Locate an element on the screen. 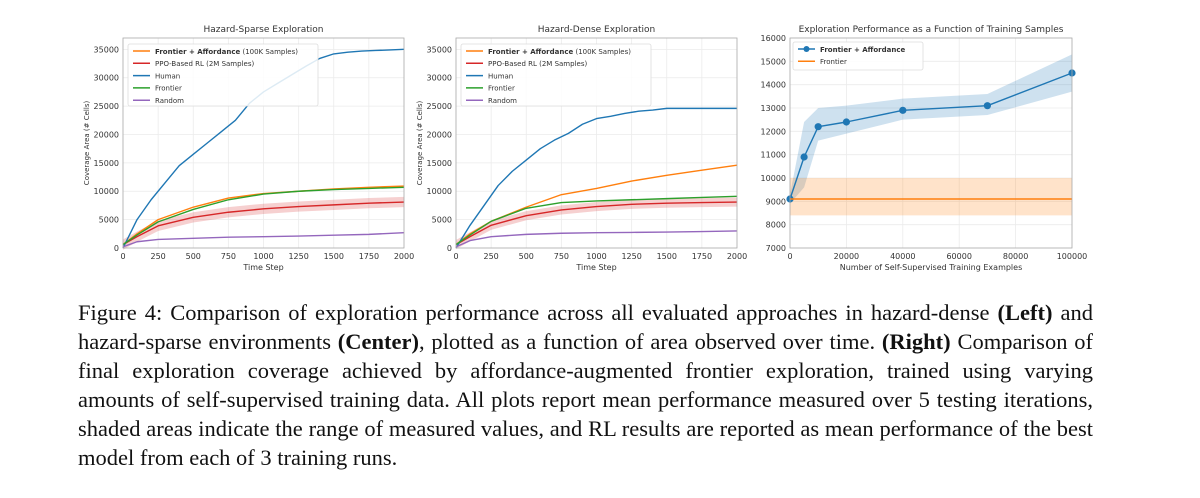  series-line-frontier-affordance is located at coordinates (263, 215).